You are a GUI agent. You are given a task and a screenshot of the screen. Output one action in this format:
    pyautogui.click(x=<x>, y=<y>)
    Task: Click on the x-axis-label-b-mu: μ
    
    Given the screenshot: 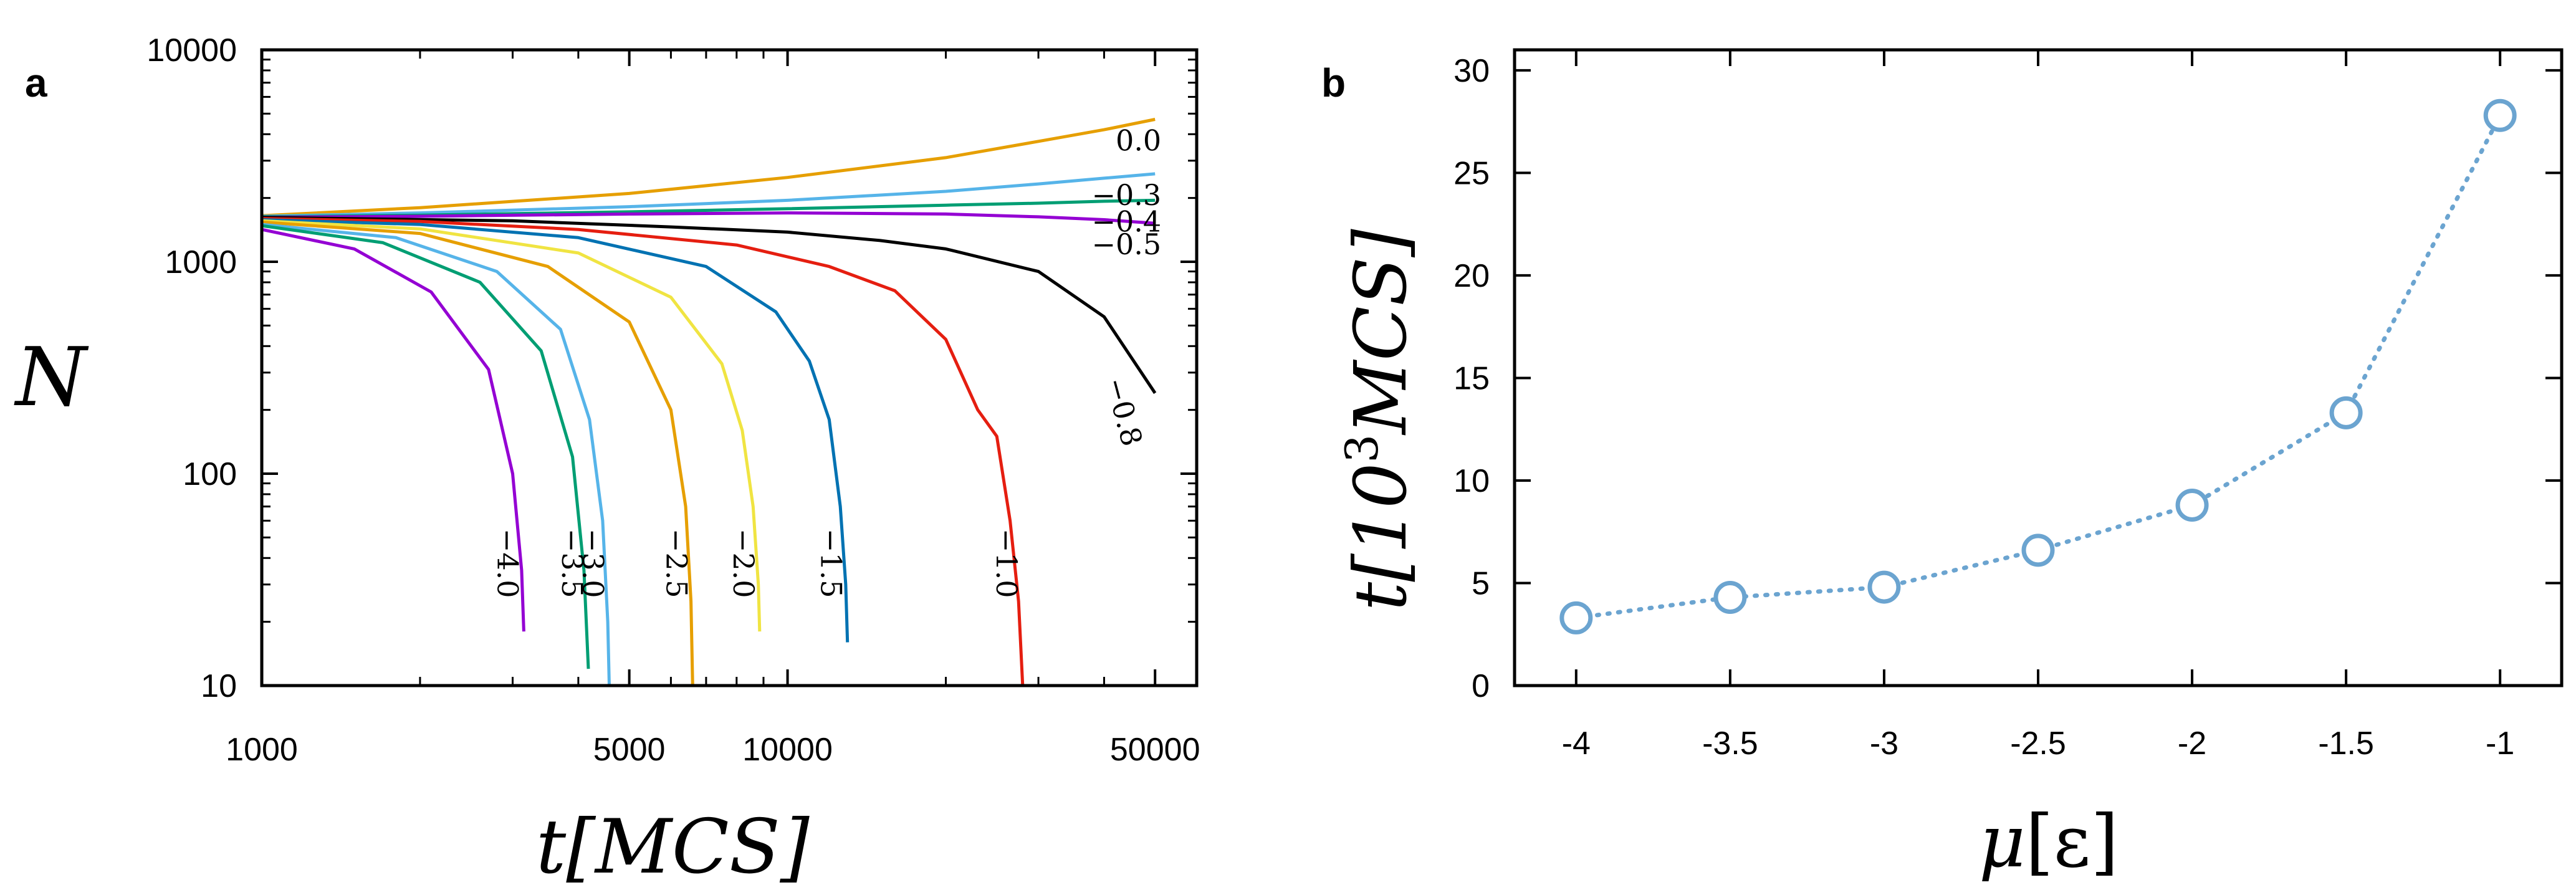 What is the action you would take?
    pyautogui.click(x=2003, y=842)
    